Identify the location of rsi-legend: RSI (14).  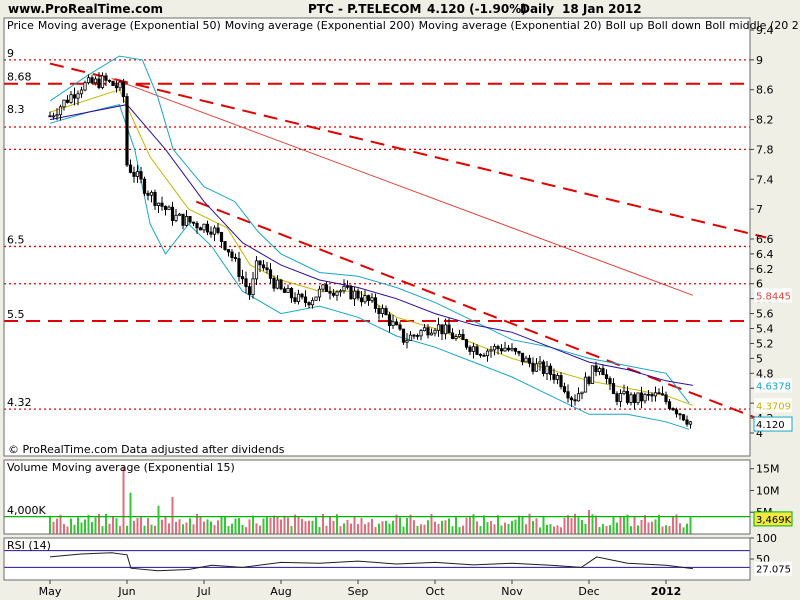
(29, 545).